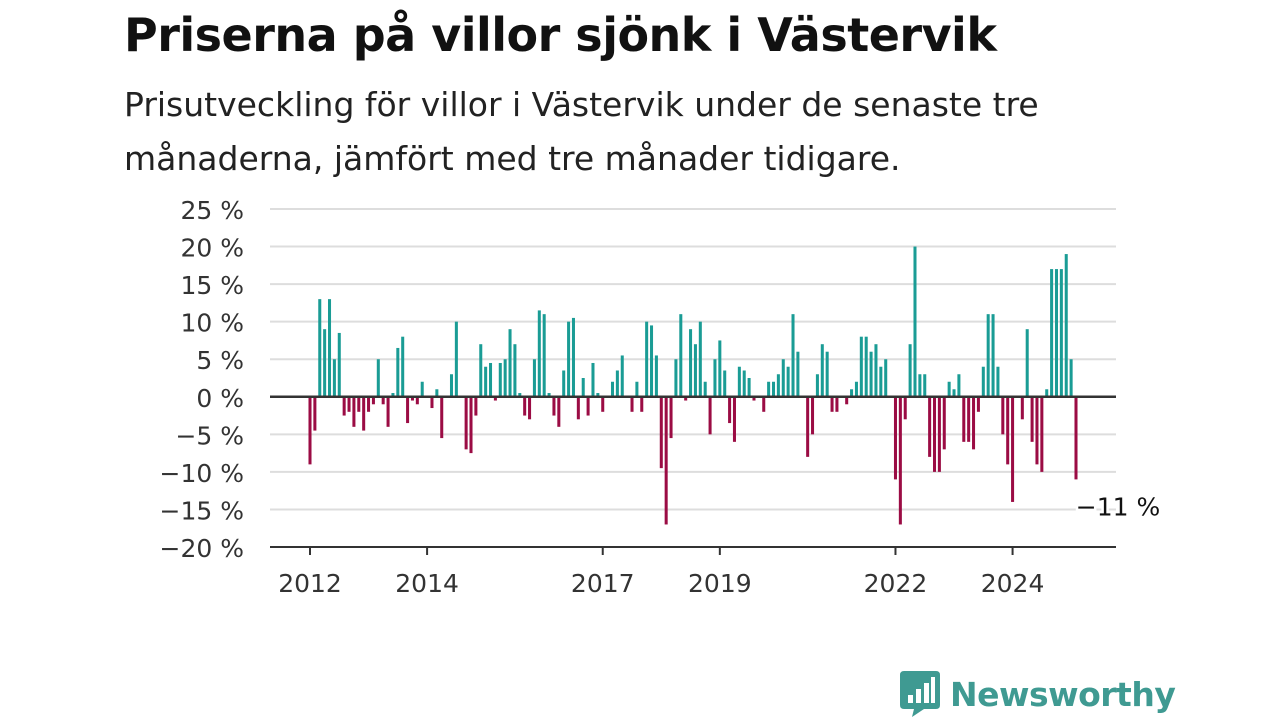  What do you see at coordinates (603, 583) in the screenshot?
I see `x-tick-label: 2017` at bounding box center [603, 583].